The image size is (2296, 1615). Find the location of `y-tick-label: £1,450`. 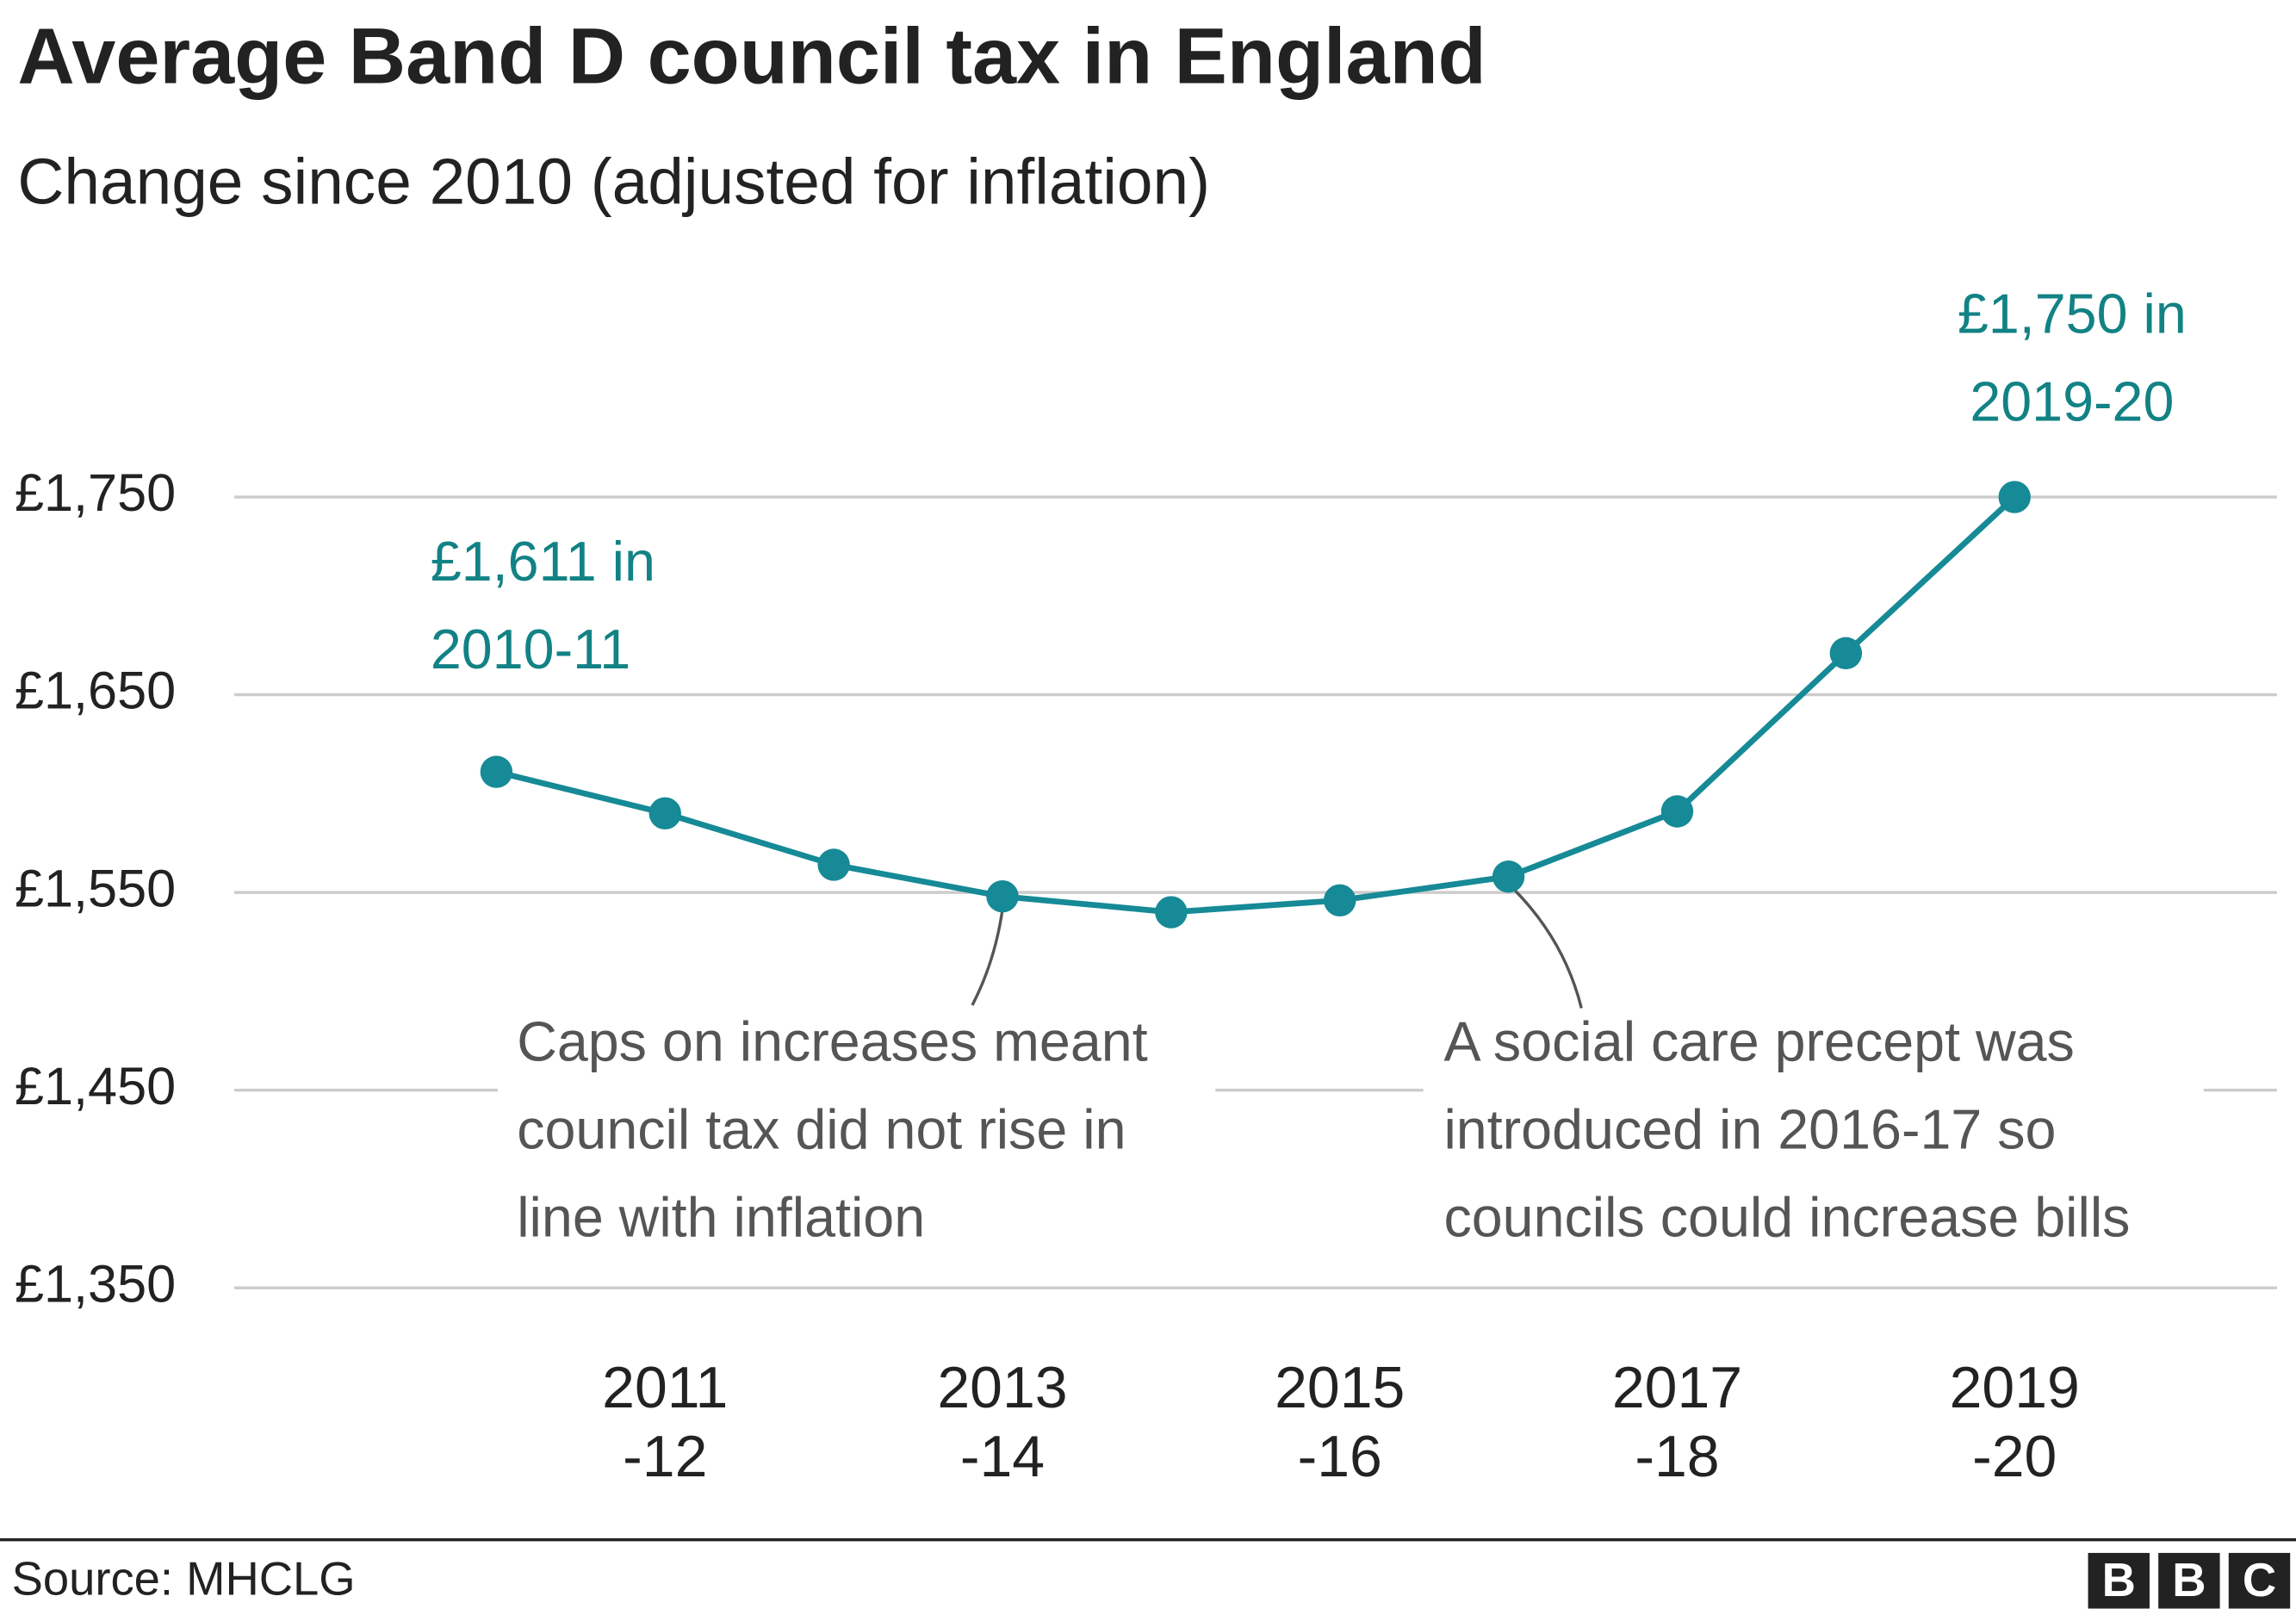

y-tick-label: £1,450 is located at coordinates (95, 1086).